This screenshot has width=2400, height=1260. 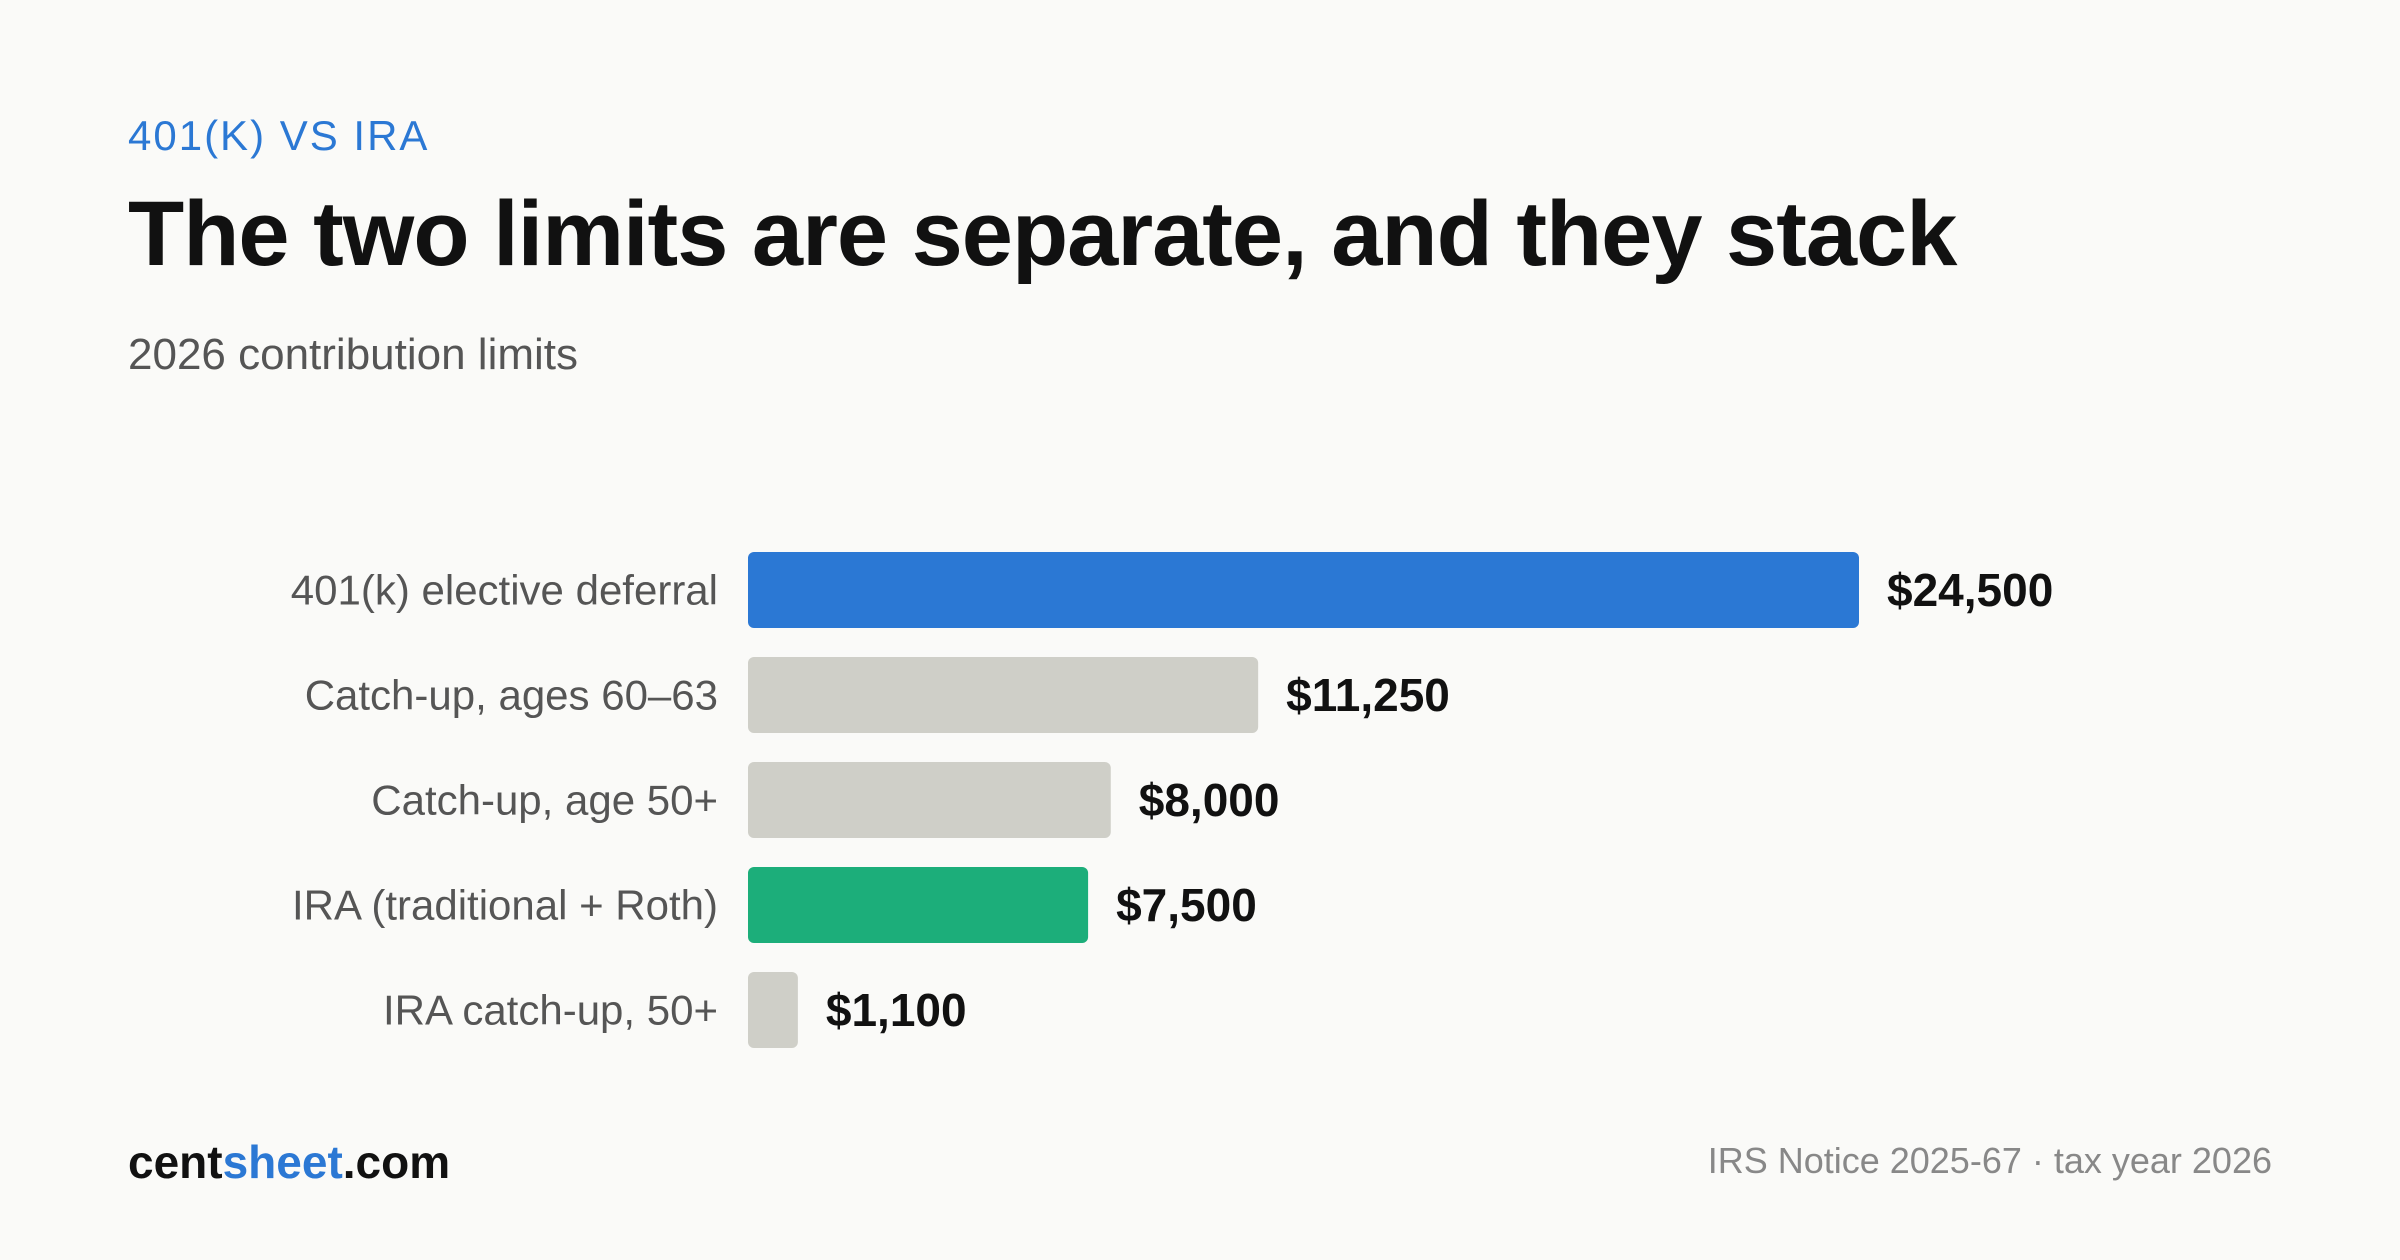 I want to click on value-label-1: $11,250, so click(x=1368, y=695).